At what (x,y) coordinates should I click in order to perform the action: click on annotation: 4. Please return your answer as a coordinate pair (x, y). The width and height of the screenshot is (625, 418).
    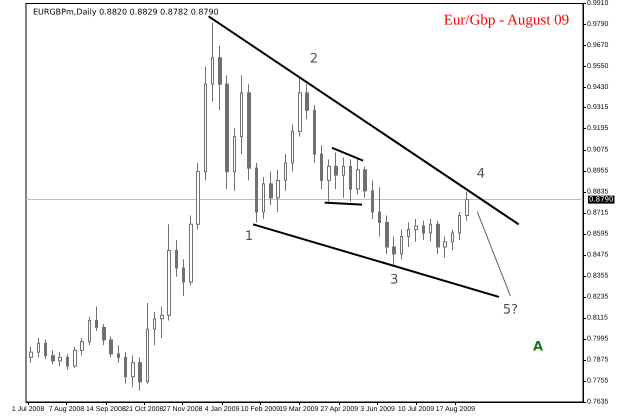
    Looking at the image, I should click on (480, 174).